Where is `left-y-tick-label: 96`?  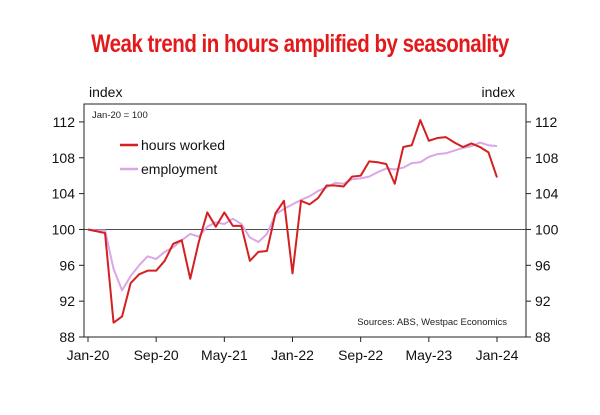
left-y-tick-label: 96 is located at coordinates (67, 265).